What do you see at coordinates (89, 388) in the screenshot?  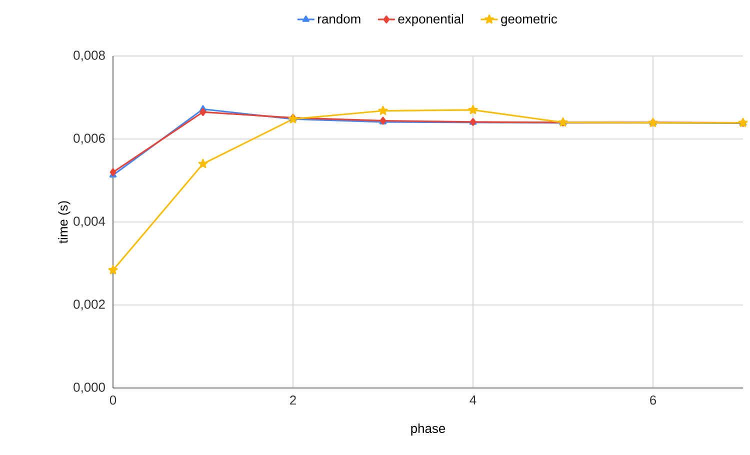 I see `y-tick-label: 0,000` at bounding box center [89, 388].